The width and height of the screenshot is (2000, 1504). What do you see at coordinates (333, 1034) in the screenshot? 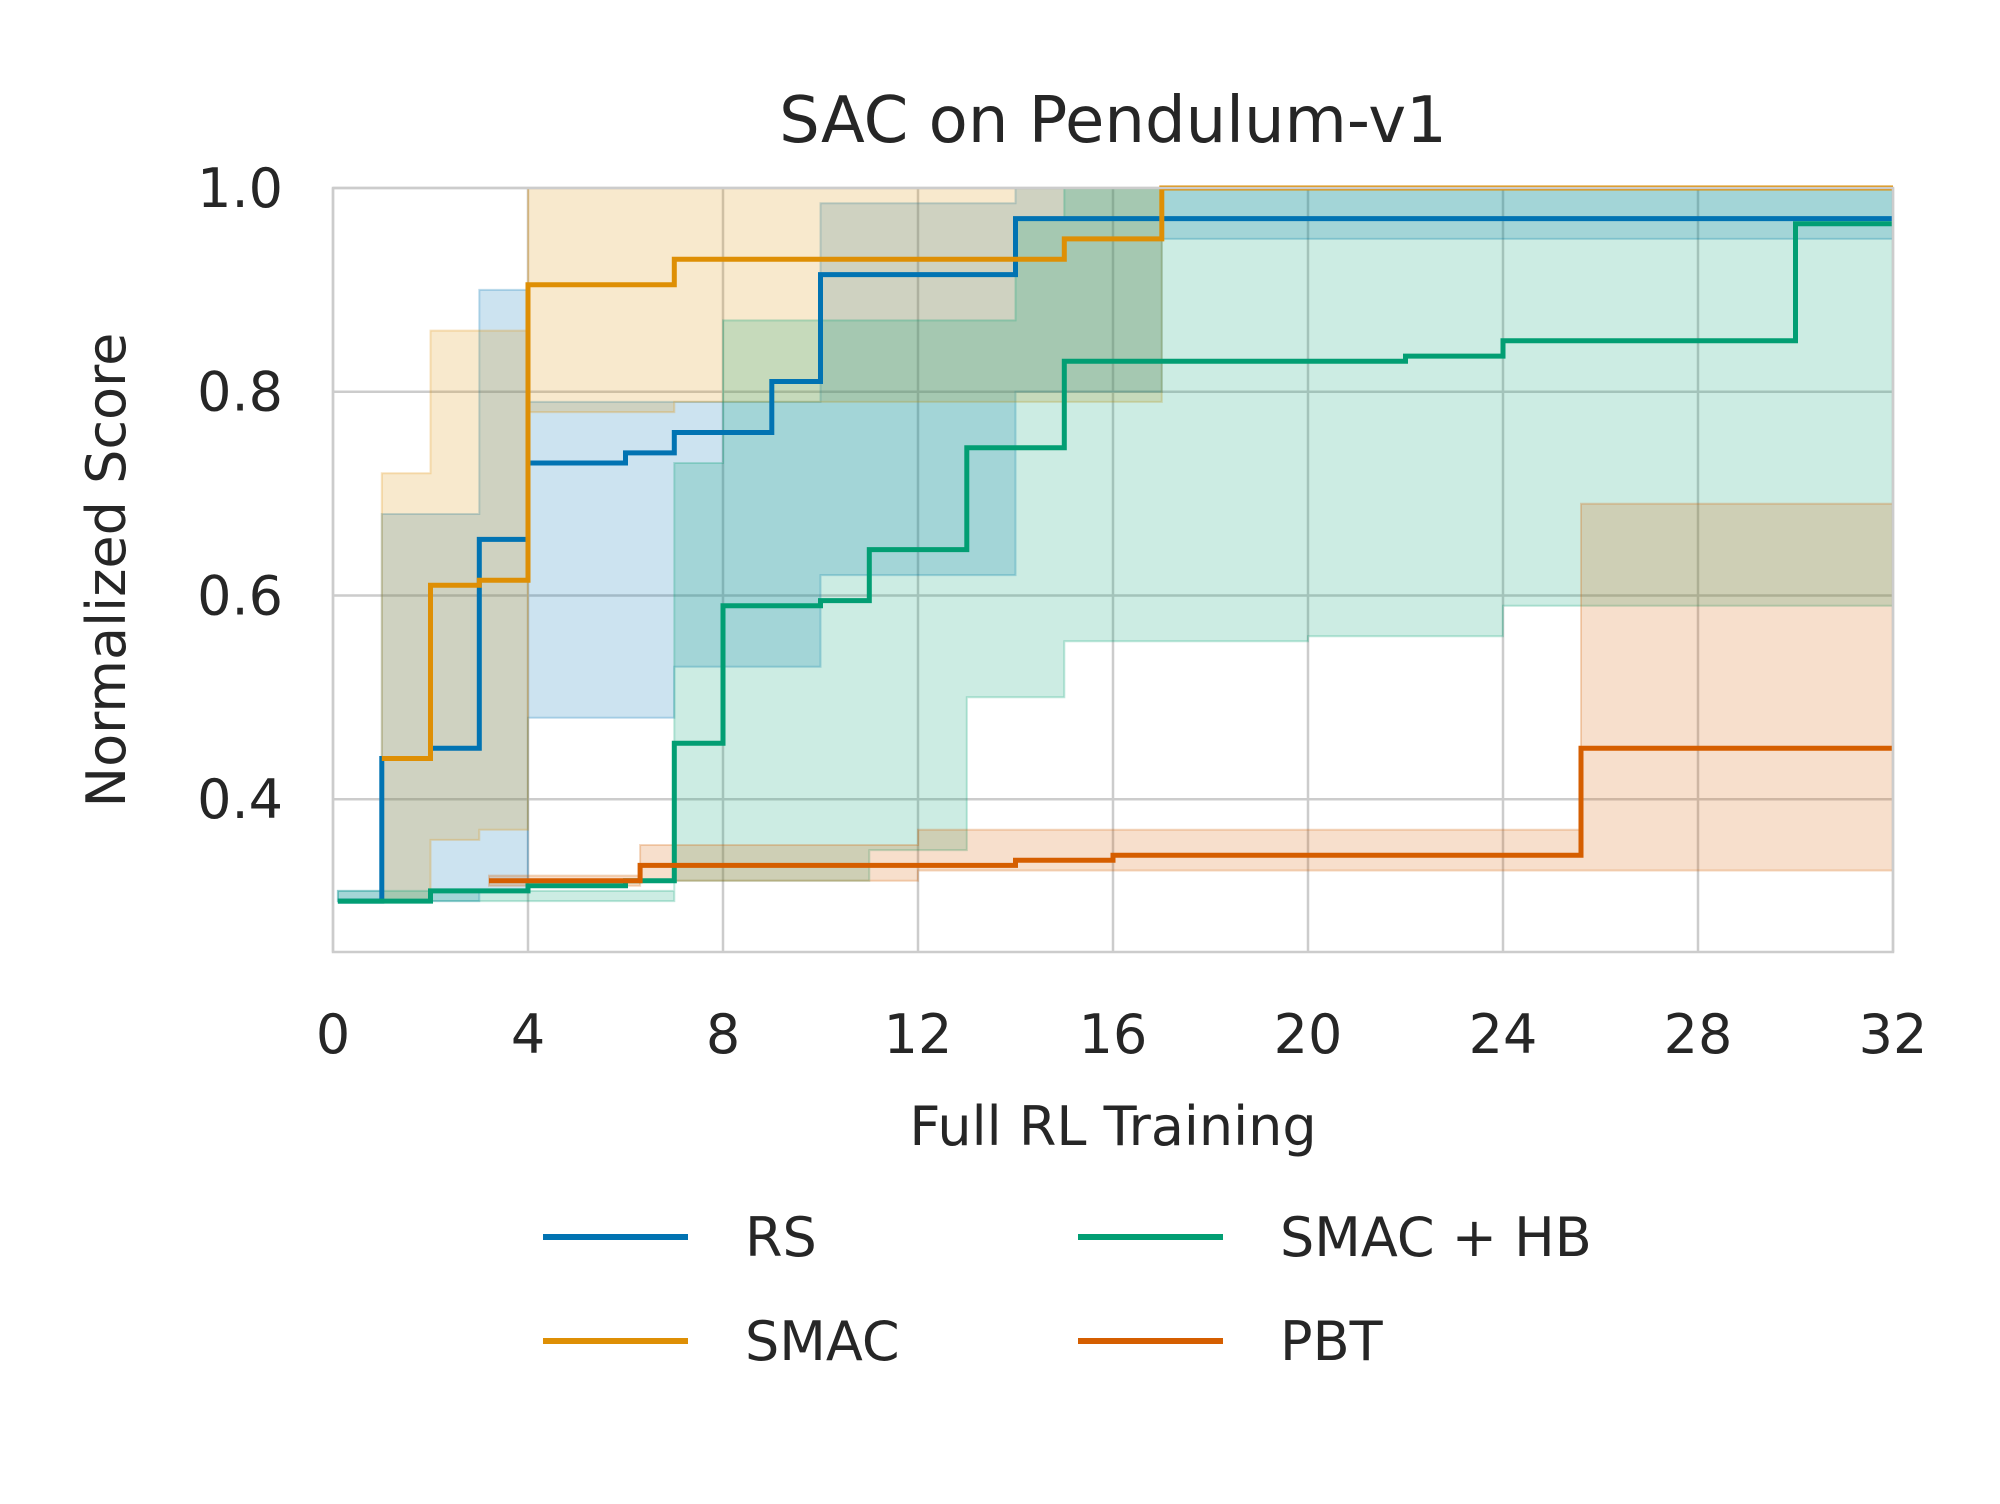
I see `x-tick-label: 0` at bounding box center [333, 1034].